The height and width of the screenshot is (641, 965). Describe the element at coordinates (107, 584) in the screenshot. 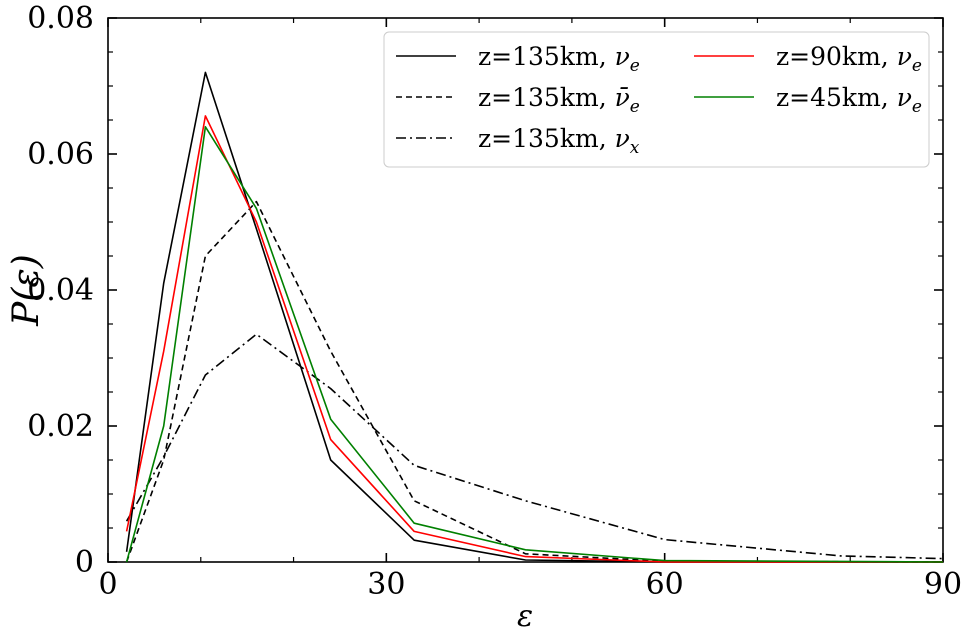

I see `x-tick-label: 0` at that location.